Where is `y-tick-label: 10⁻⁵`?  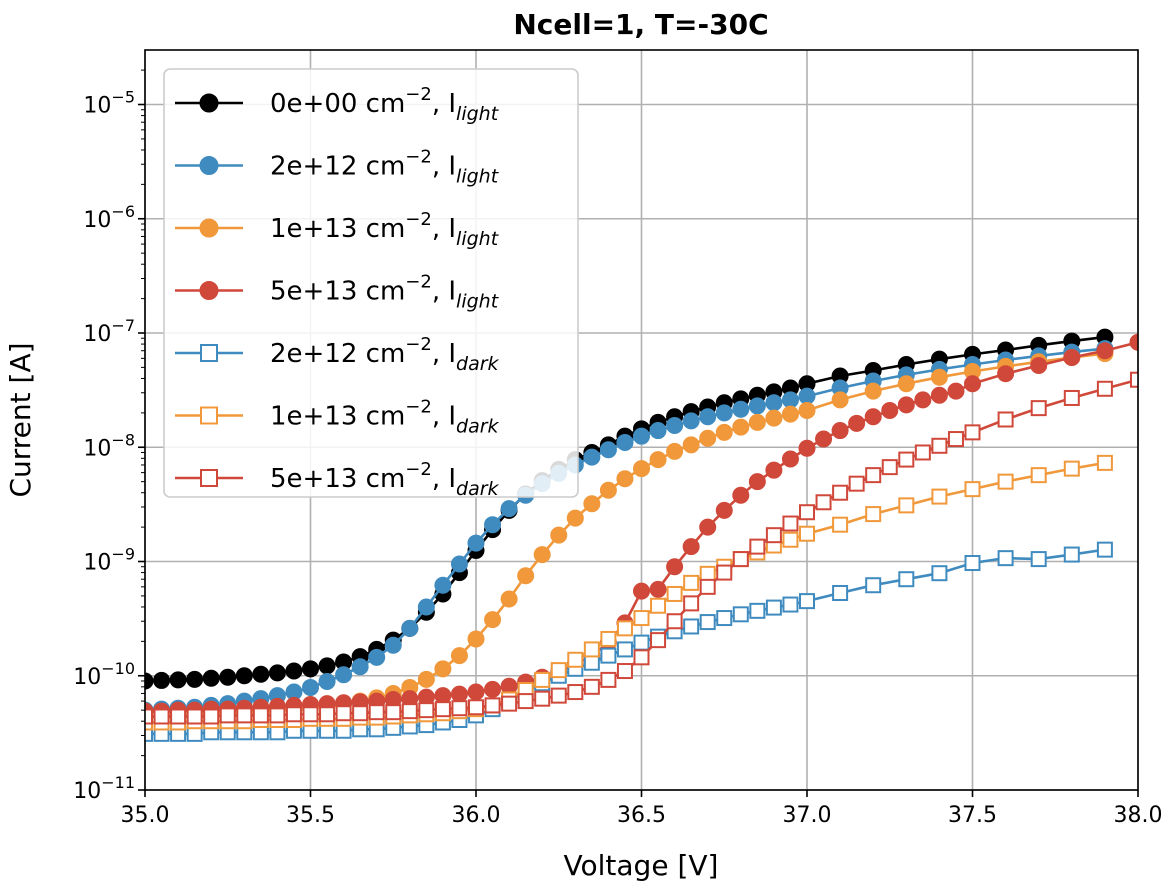
y-tick-label: 10⁻⁵ is located at coordinates (109, 103).